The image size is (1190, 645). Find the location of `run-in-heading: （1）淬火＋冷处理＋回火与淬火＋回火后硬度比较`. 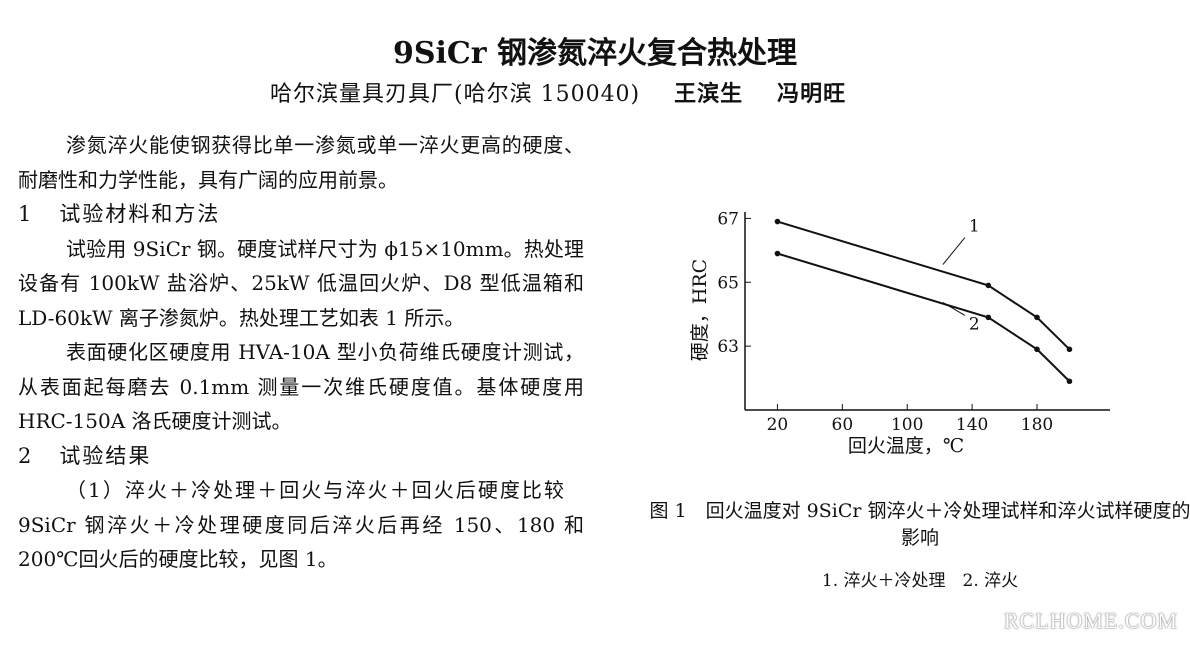

run-in-heading: （1）淬火＋冷处理＋回火与淬火＋回火后硬度比较 is located at coordinates (315, 490).